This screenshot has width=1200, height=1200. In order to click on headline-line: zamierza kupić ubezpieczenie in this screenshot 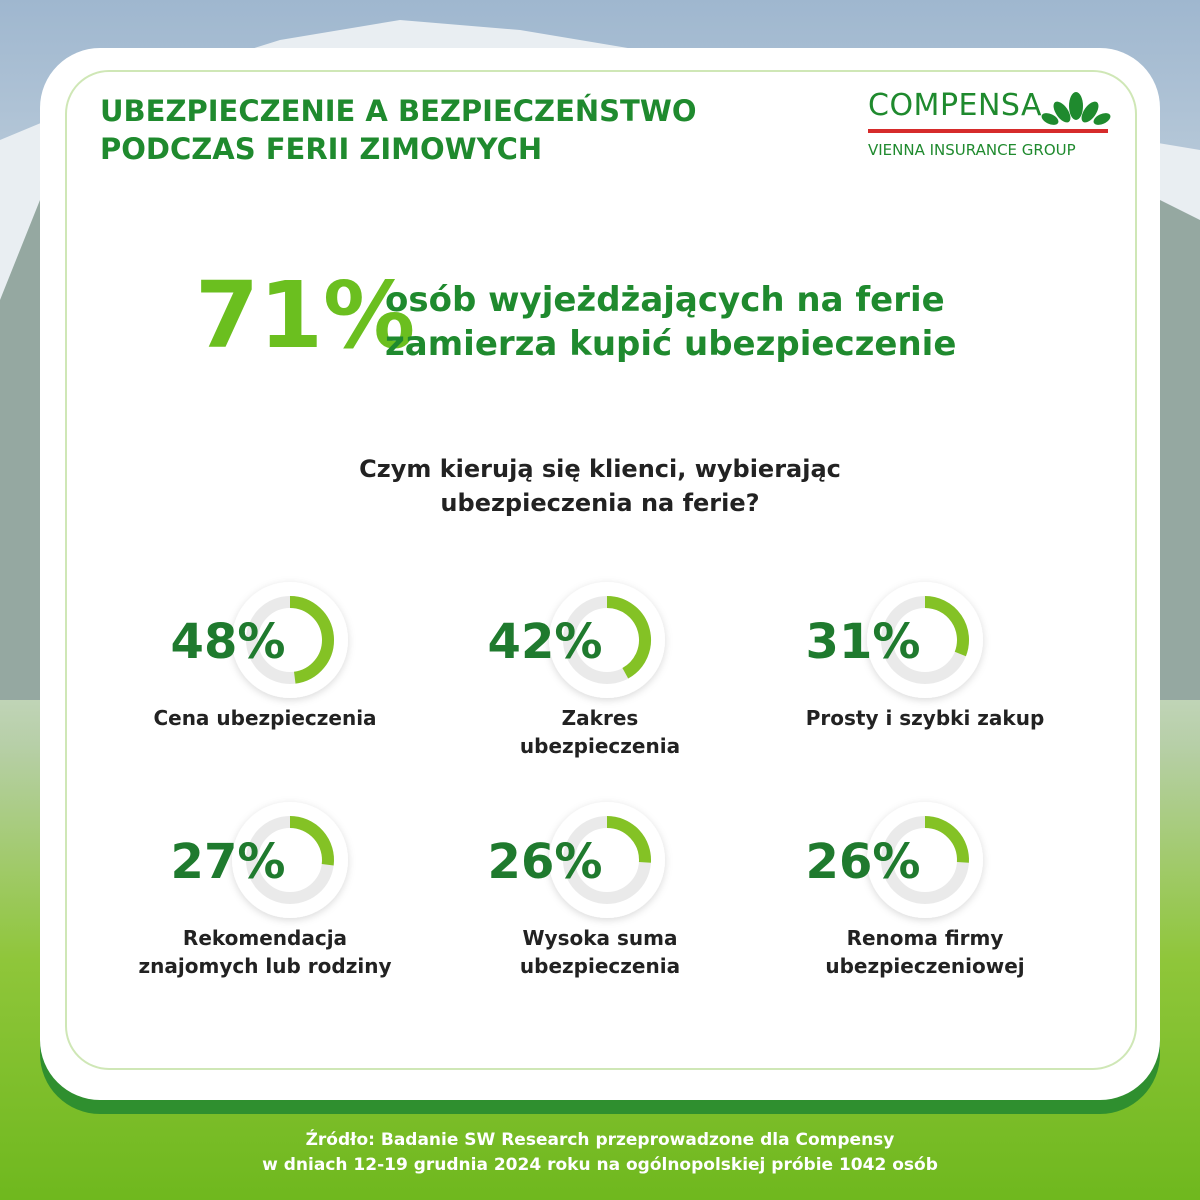, I will do `click(671, 344)`.